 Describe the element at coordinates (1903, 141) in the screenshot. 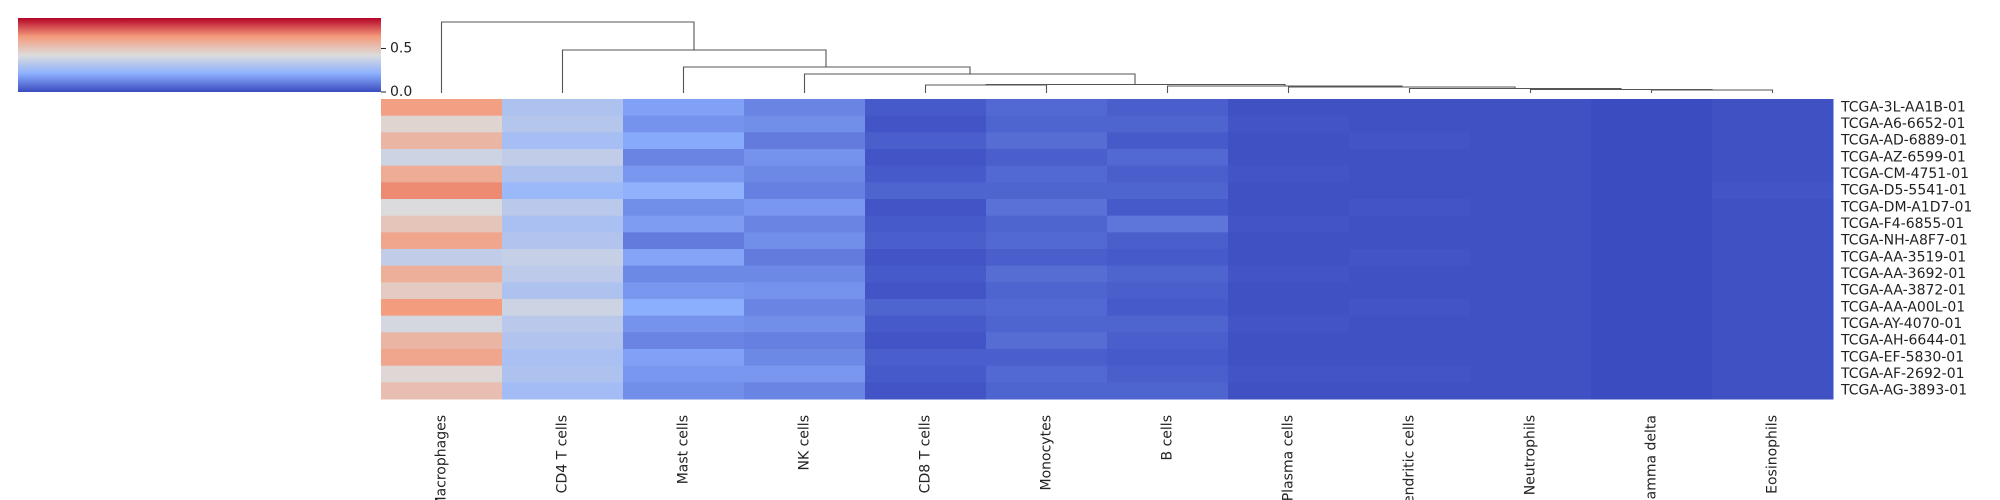

I see `row-label: TCGA-AD-6889-01` at that location.